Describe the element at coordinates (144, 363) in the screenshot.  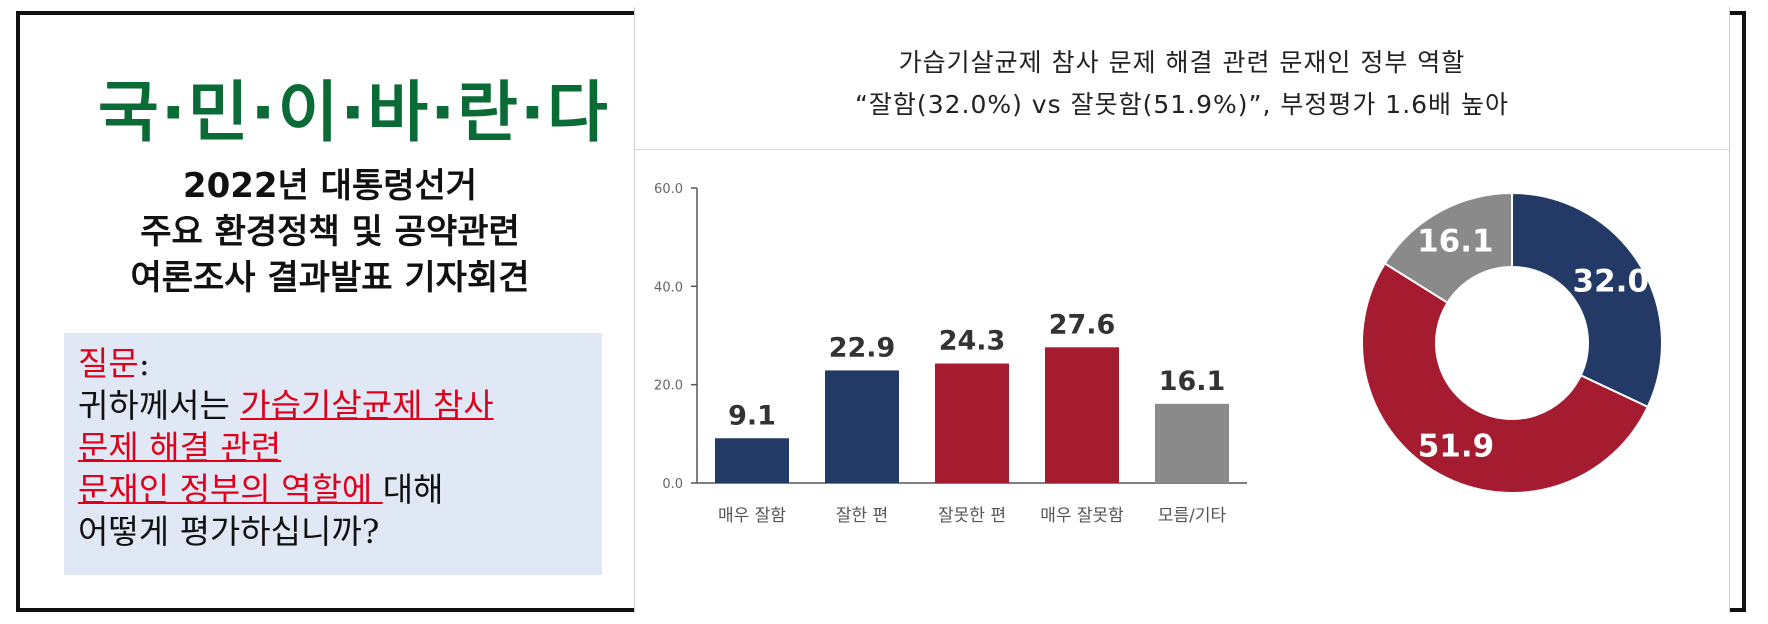
I see `question-colon: :` at that location.